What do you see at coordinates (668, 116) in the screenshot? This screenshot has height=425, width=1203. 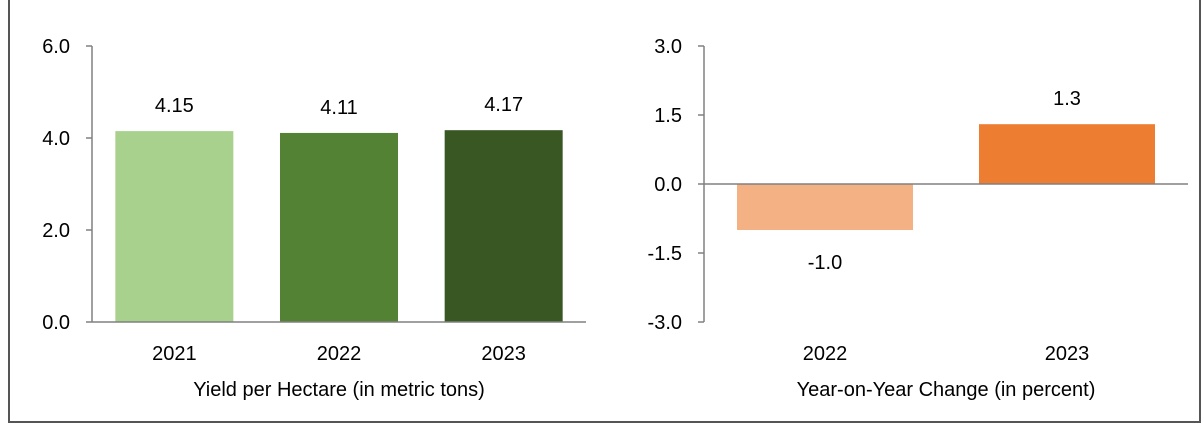 I see `y-tick-label: 1.5` at bounding box center [668, 116].